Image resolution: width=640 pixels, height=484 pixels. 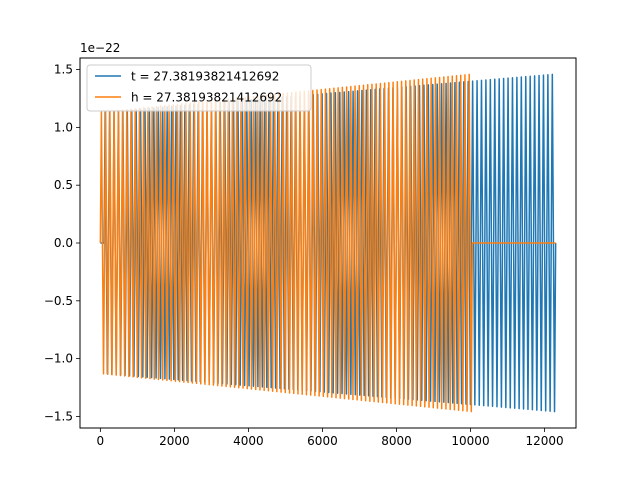 I want to click on y-tick-label: −1.5, so click(x=58, y=416).